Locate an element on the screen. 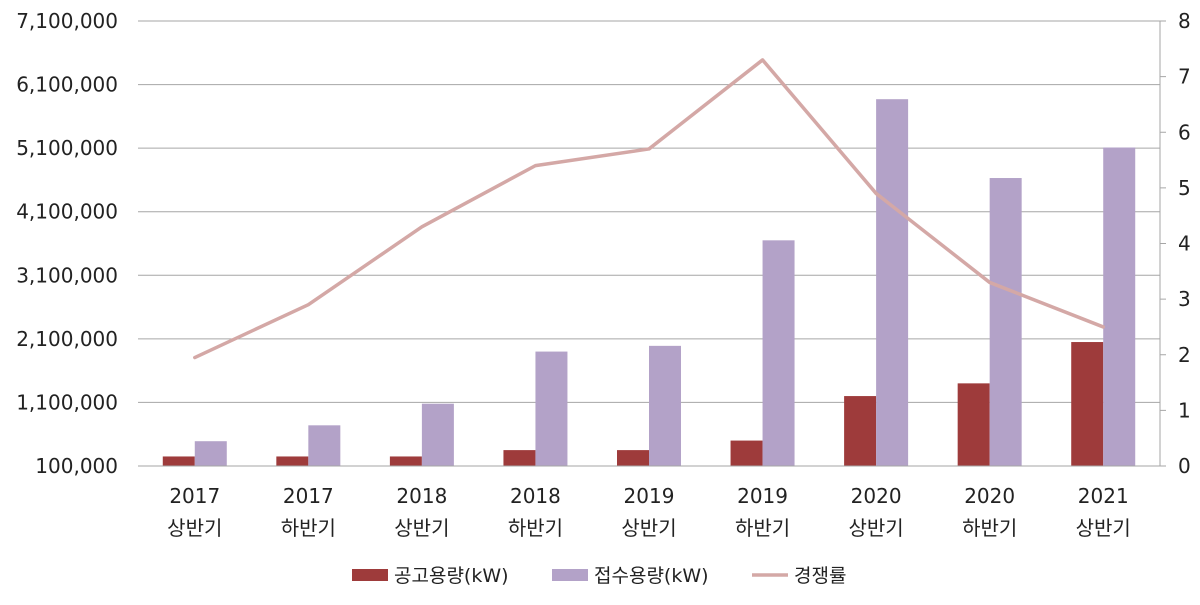 This screenshot has width=1200, height=605. right-axis-ticks: 0 1 2 3 4 5 6 7 8 is located at coordinates (1184, 243).